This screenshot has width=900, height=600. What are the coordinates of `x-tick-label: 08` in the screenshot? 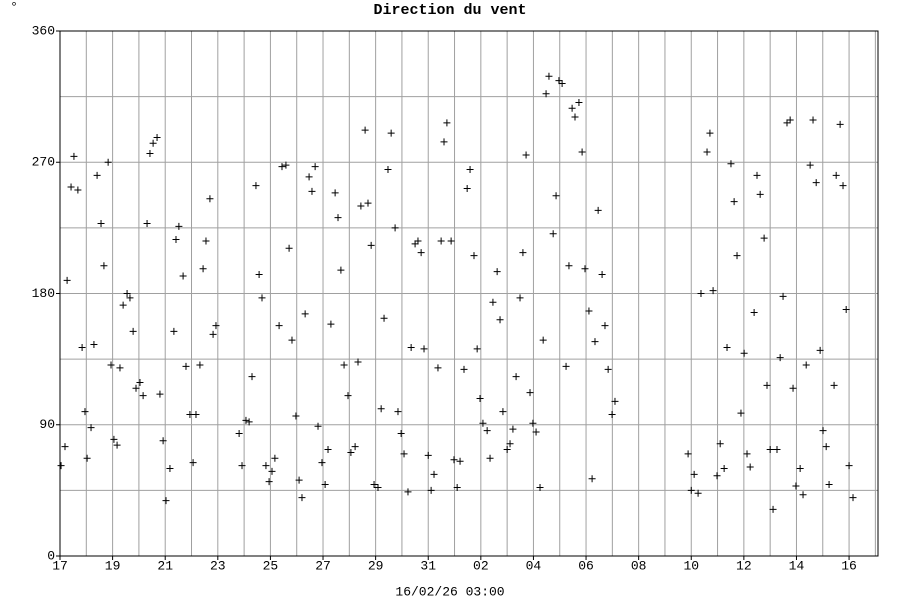 It's located at (639, 565).